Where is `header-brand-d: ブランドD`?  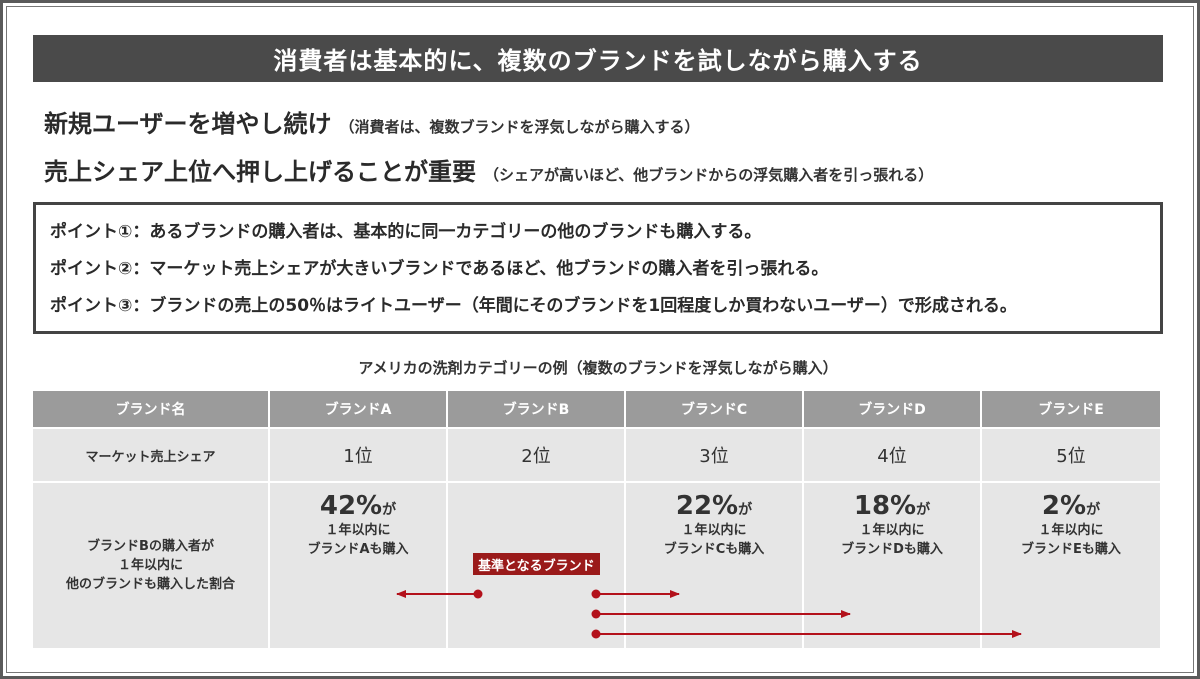 header-brand-d: ブランドD is located at coordinates (892, 410).